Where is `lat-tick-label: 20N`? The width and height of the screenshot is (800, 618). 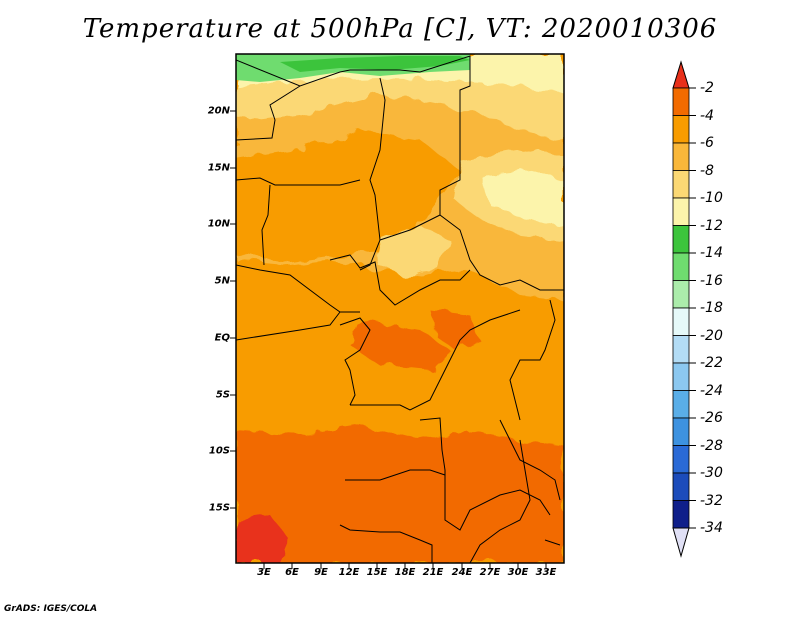 lat-tick-label: 20N is located at coordinates (218, 111).